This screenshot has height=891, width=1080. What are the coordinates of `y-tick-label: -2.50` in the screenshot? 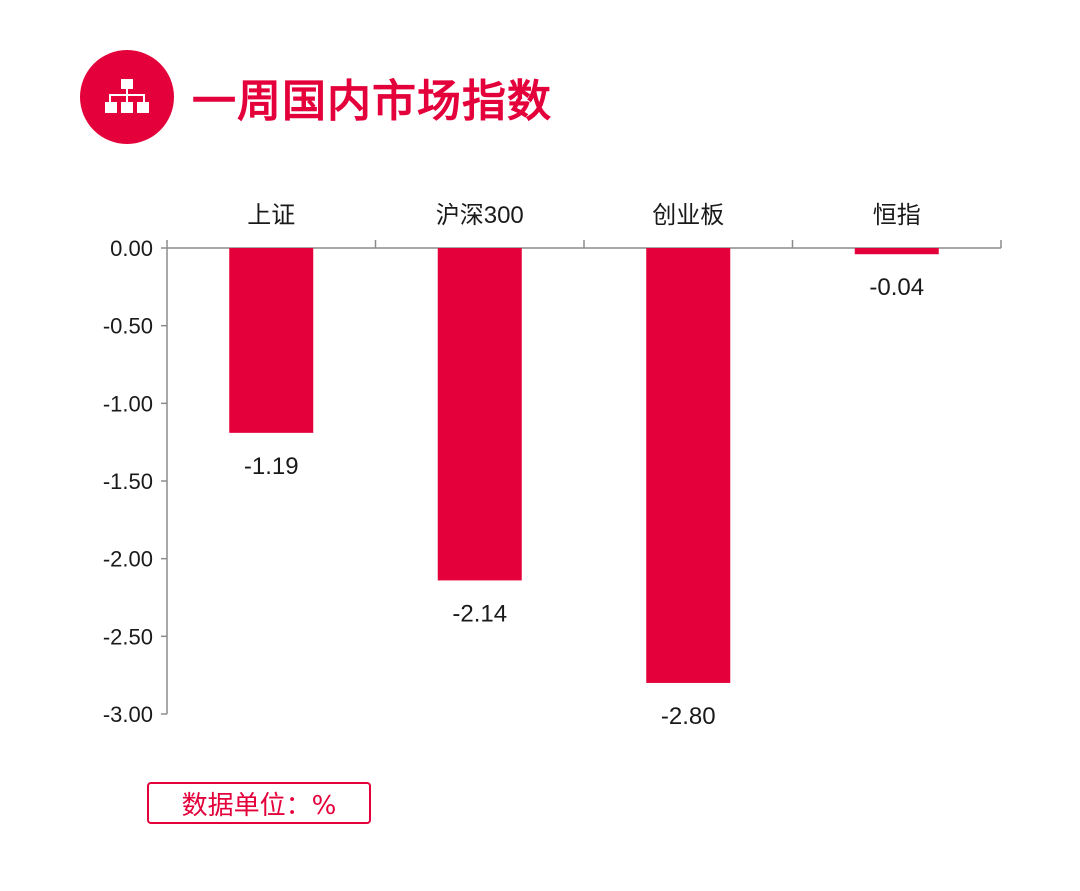 It's located at (128, 636).